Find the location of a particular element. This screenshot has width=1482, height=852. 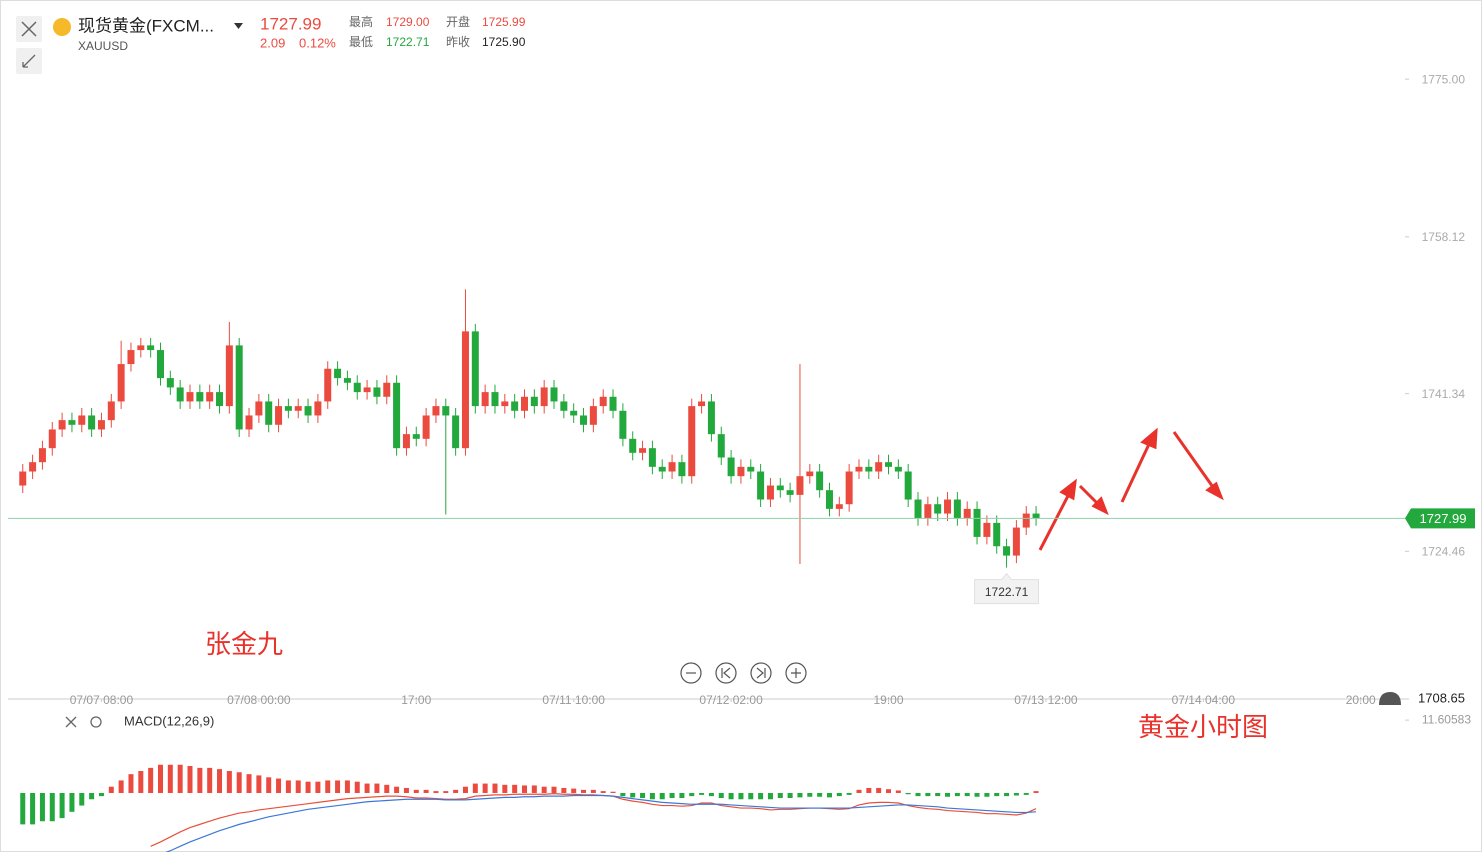

x-tick-label: 19:00 is located at coordinates (888, 700).